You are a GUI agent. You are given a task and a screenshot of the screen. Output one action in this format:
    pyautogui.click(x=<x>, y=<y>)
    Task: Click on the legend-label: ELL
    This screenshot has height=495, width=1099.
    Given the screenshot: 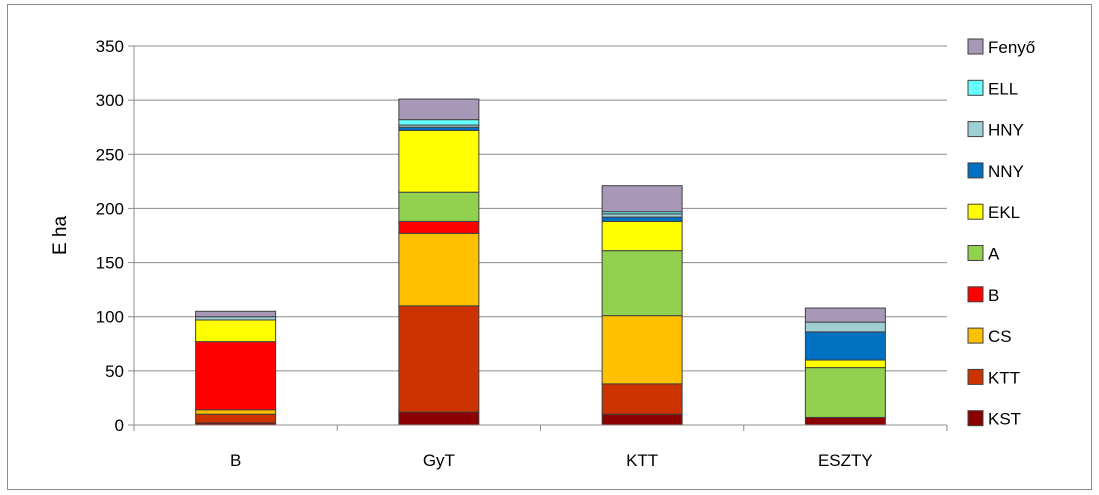 What is the action you would take?
    pyautogui.click(x=1003, y=88)
    